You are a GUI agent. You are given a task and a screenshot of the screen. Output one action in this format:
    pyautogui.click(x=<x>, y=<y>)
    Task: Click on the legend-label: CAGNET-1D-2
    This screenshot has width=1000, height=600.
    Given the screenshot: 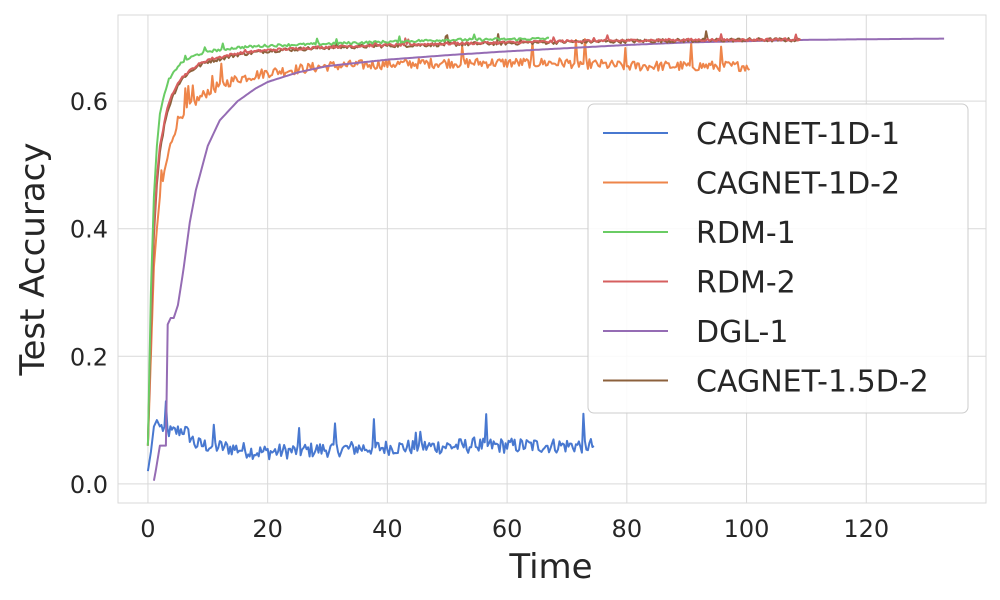 What is the action you would take?
    pyautogui.click(x=798, y=184)
    